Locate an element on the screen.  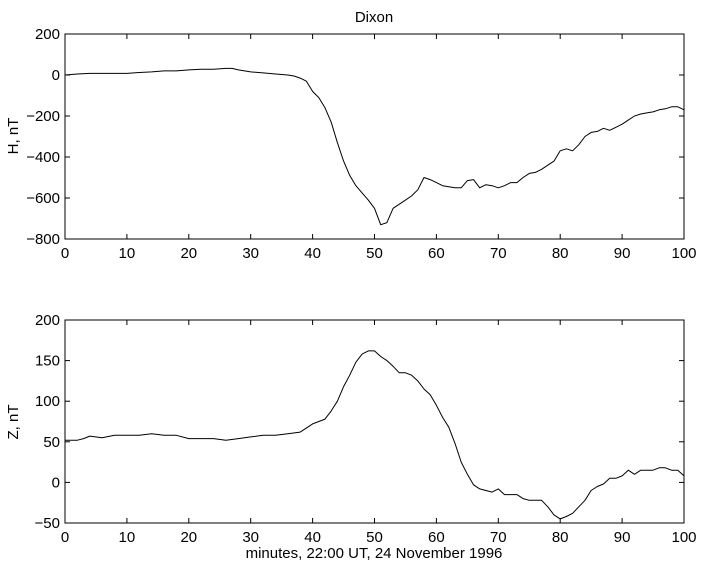
y-tick-label: −200 is located at coordinates (43, 116).